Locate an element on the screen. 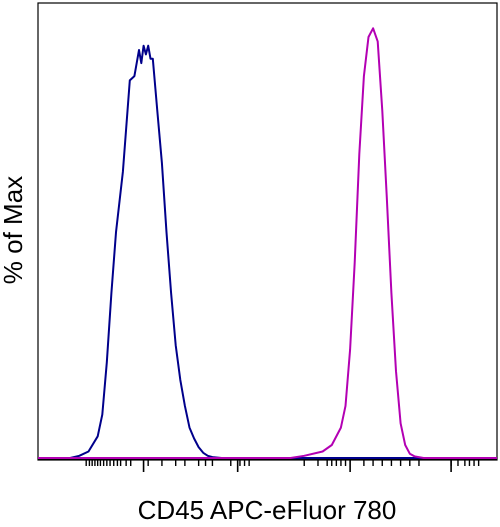  x-axis-label: CD45 APC-eFluor 780 is located at coordinates (267, 510).